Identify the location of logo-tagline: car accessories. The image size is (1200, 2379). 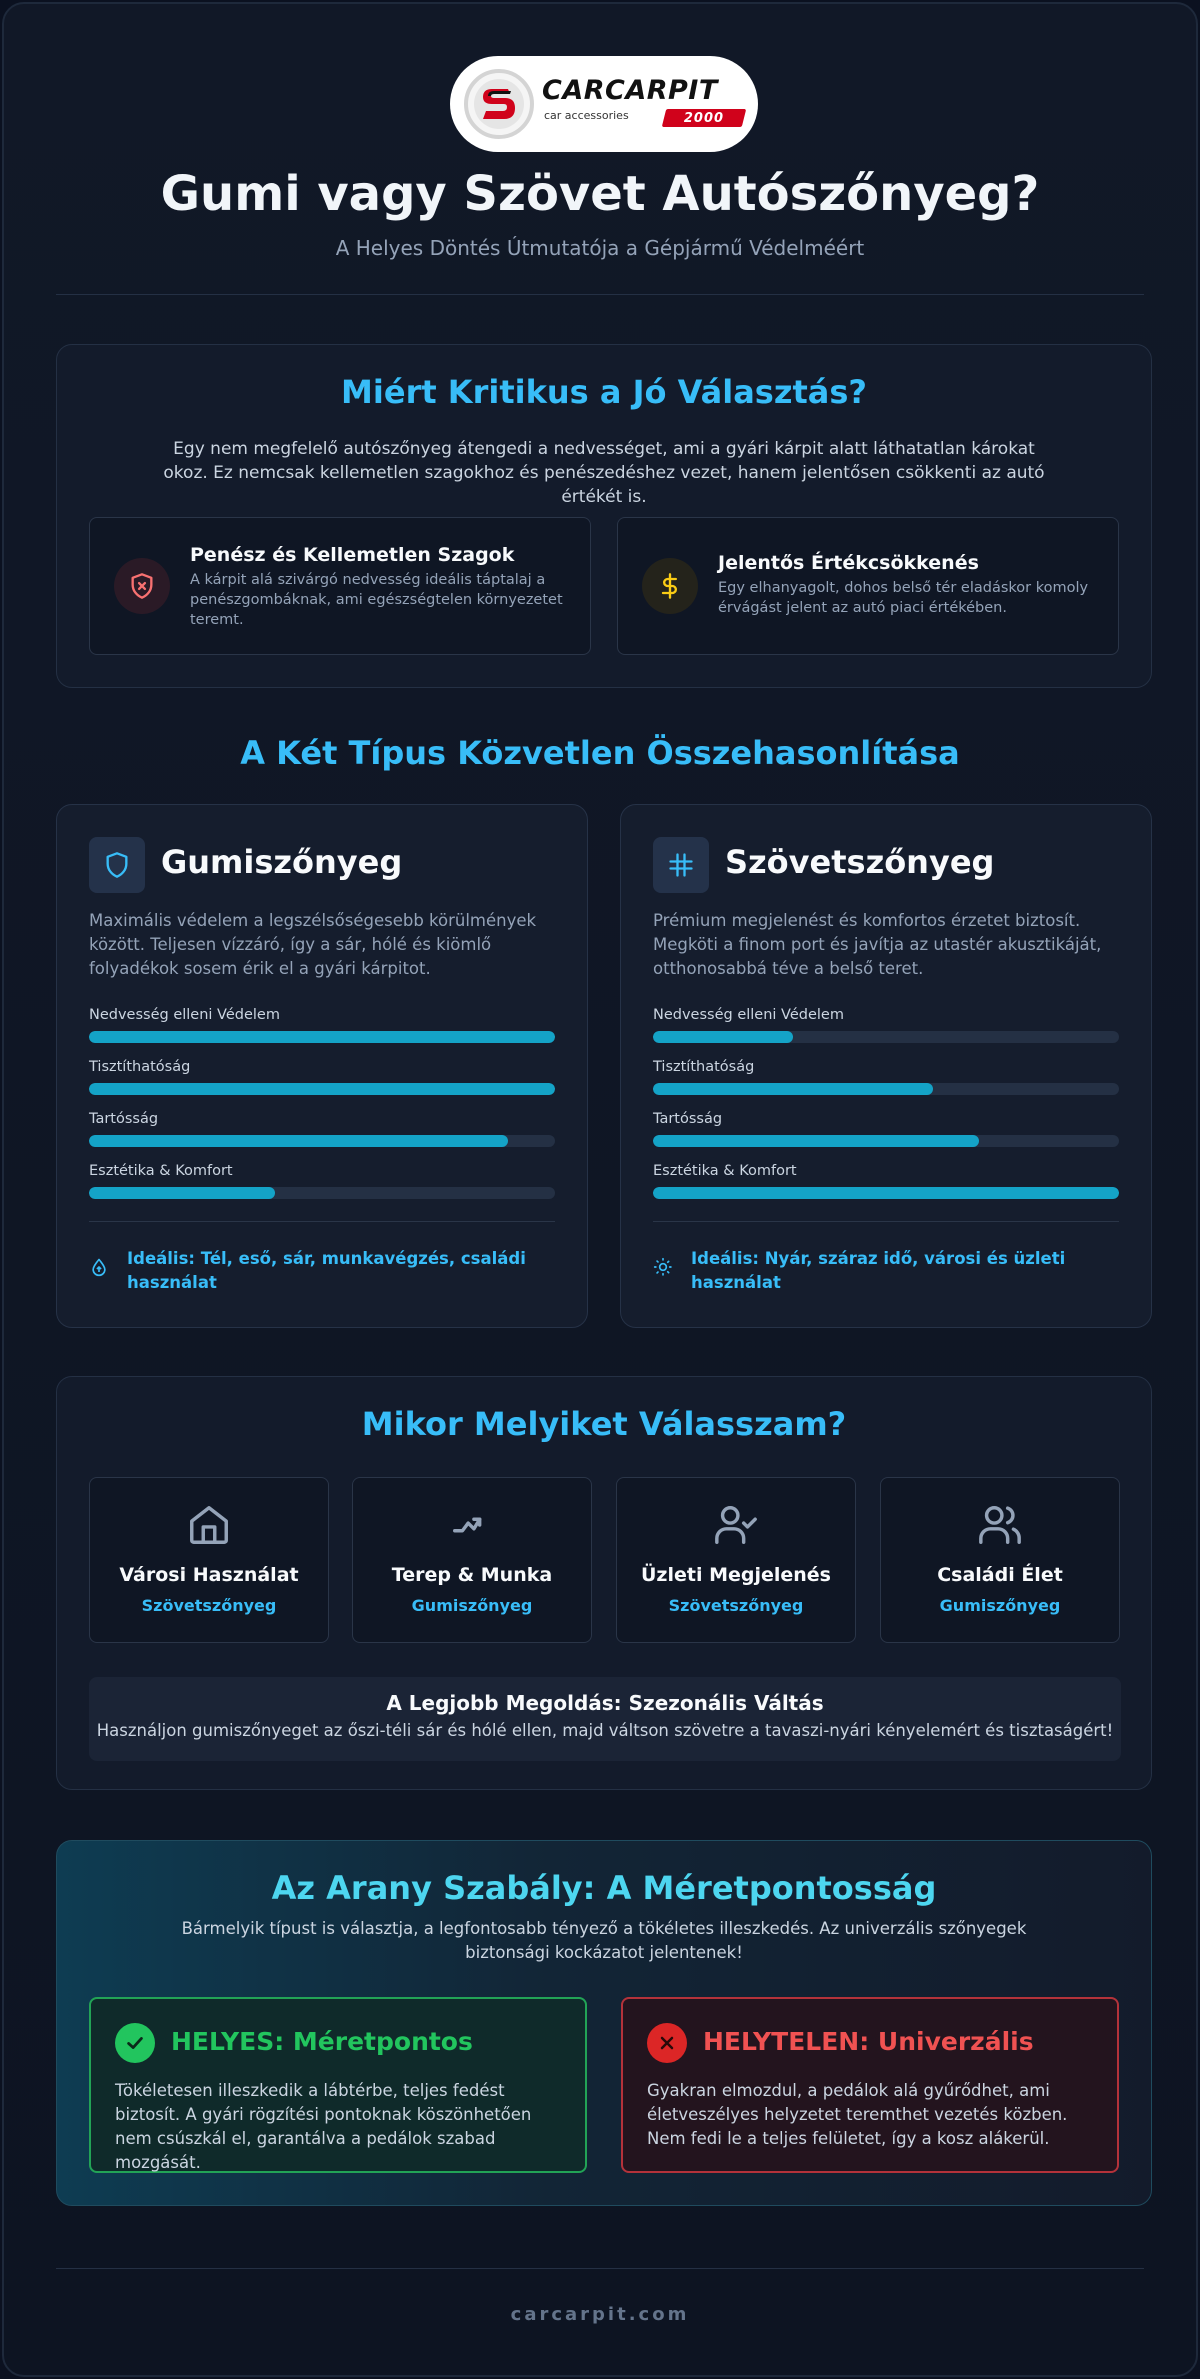
(586, 115).